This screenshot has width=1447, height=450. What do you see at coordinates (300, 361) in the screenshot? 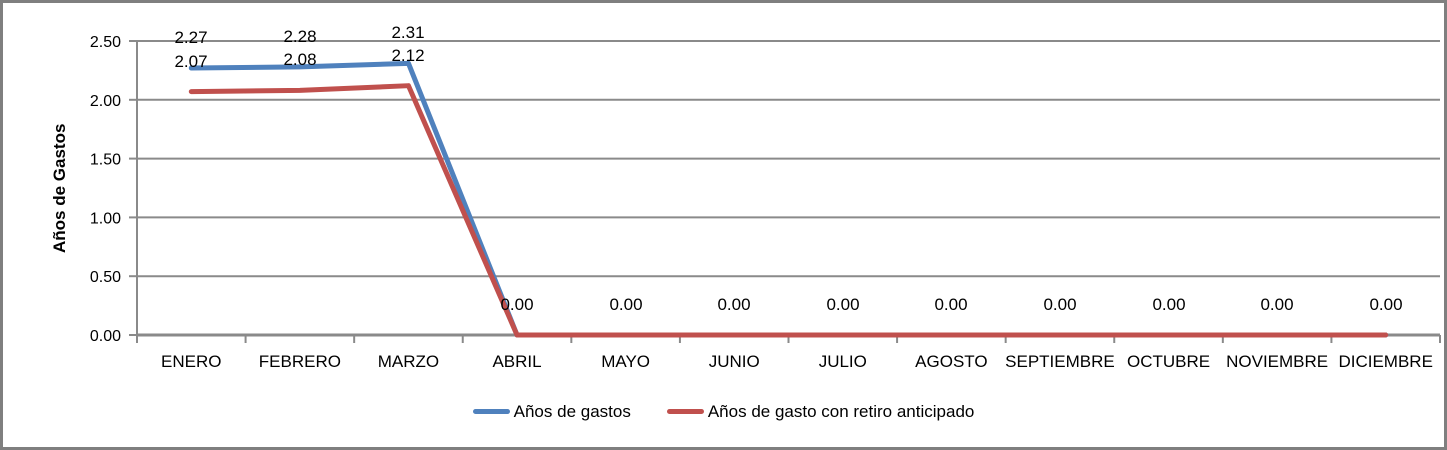
I see `x-category-label: FEBRERO` at bounding box center [300, 361].